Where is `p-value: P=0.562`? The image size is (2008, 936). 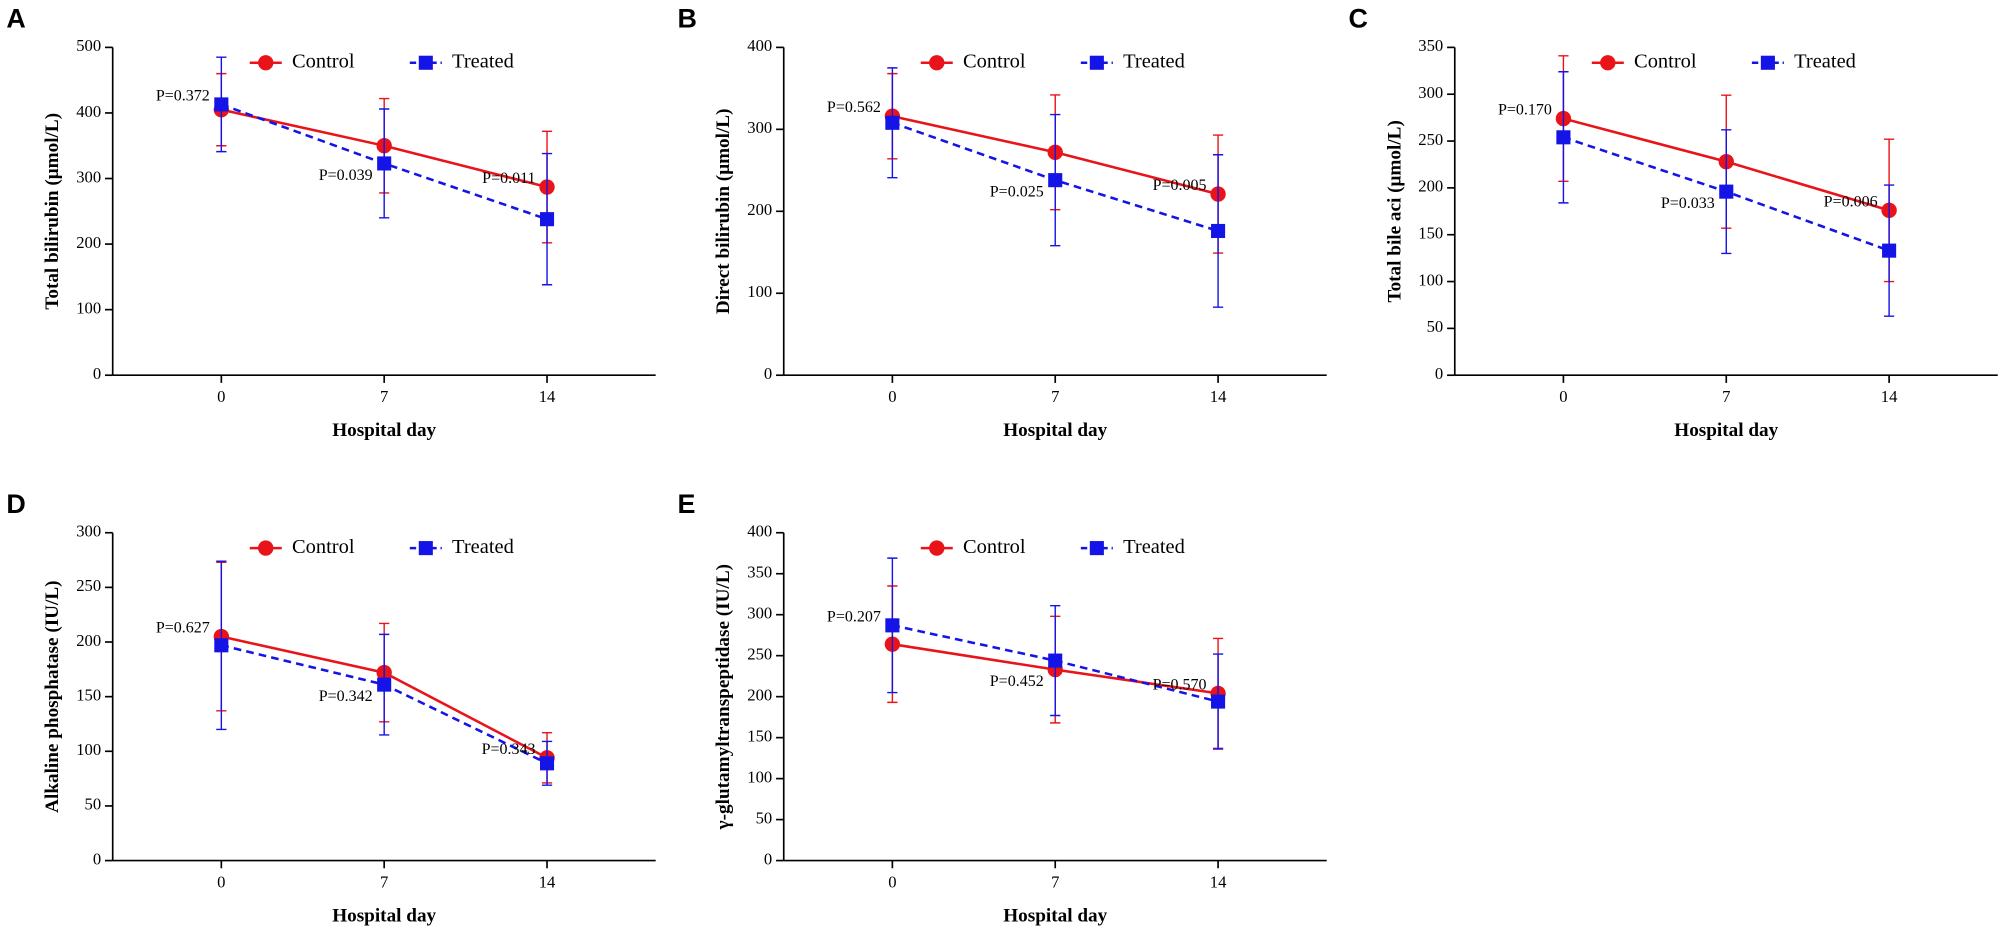 p-value: P=0.562 is located at coordinates (854, 107).